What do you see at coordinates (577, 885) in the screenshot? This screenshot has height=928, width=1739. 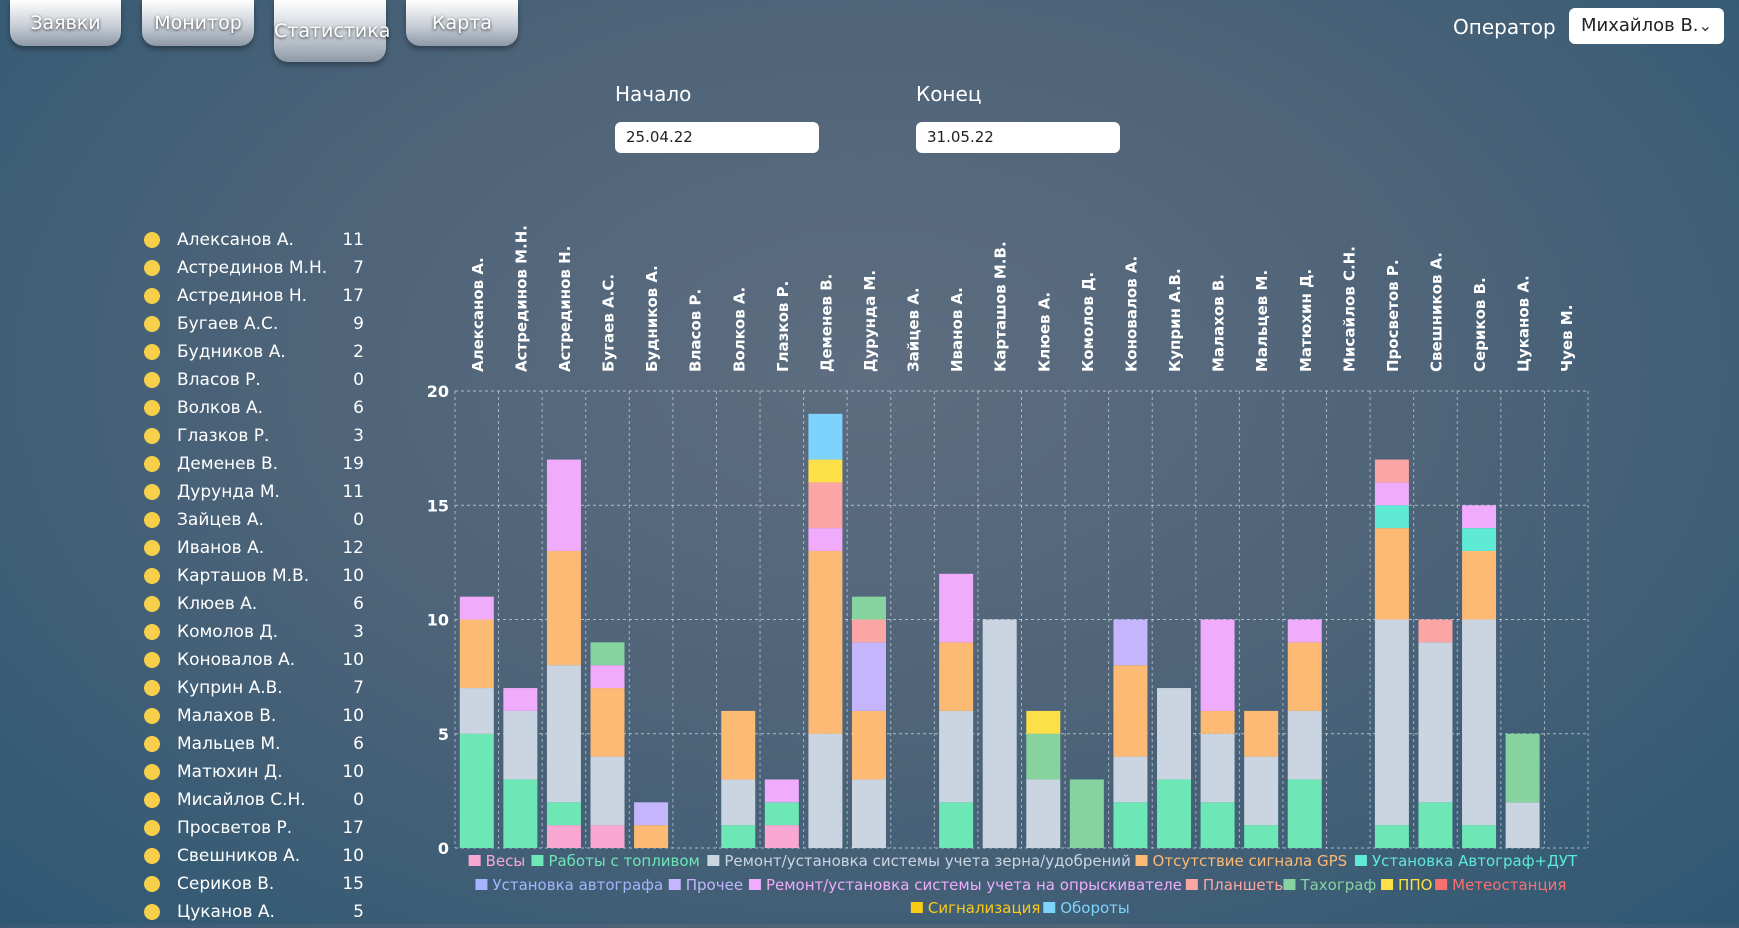 I see `legend-label: Установка автографа` at bounding box center [577, 885].